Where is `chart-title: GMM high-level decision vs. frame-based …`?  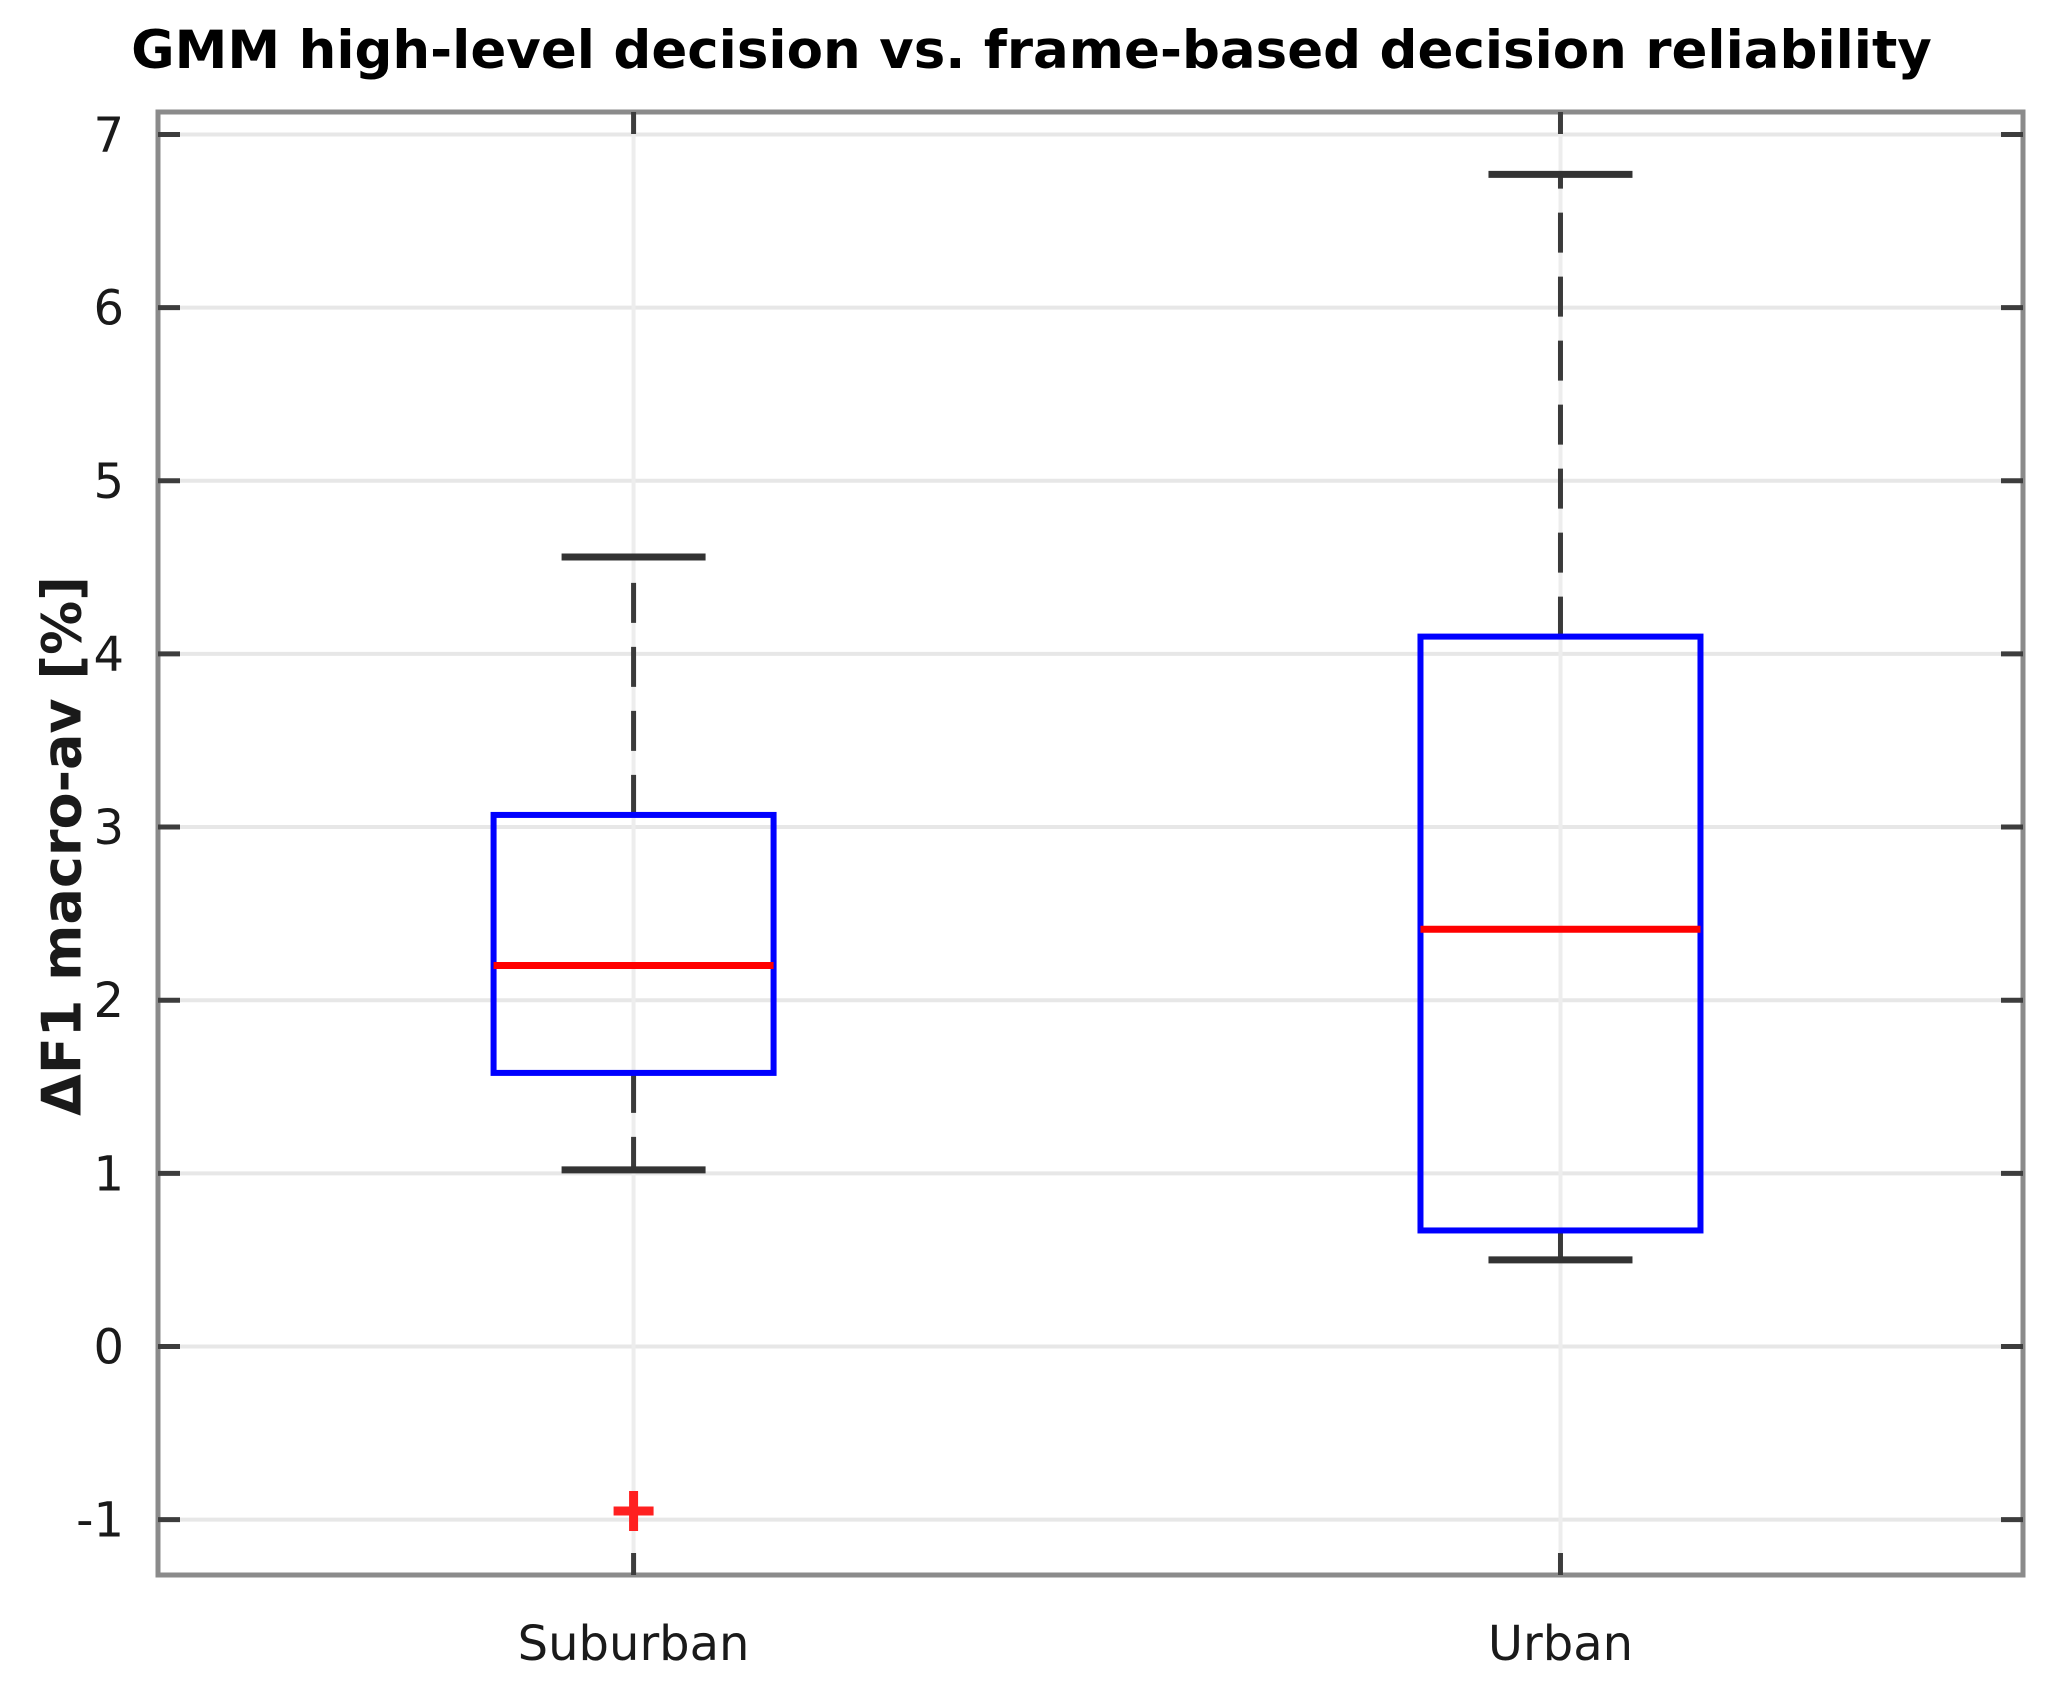
chart-title: GMM high-level decision vs. frame-based … is located at coordinates (1031, 50).